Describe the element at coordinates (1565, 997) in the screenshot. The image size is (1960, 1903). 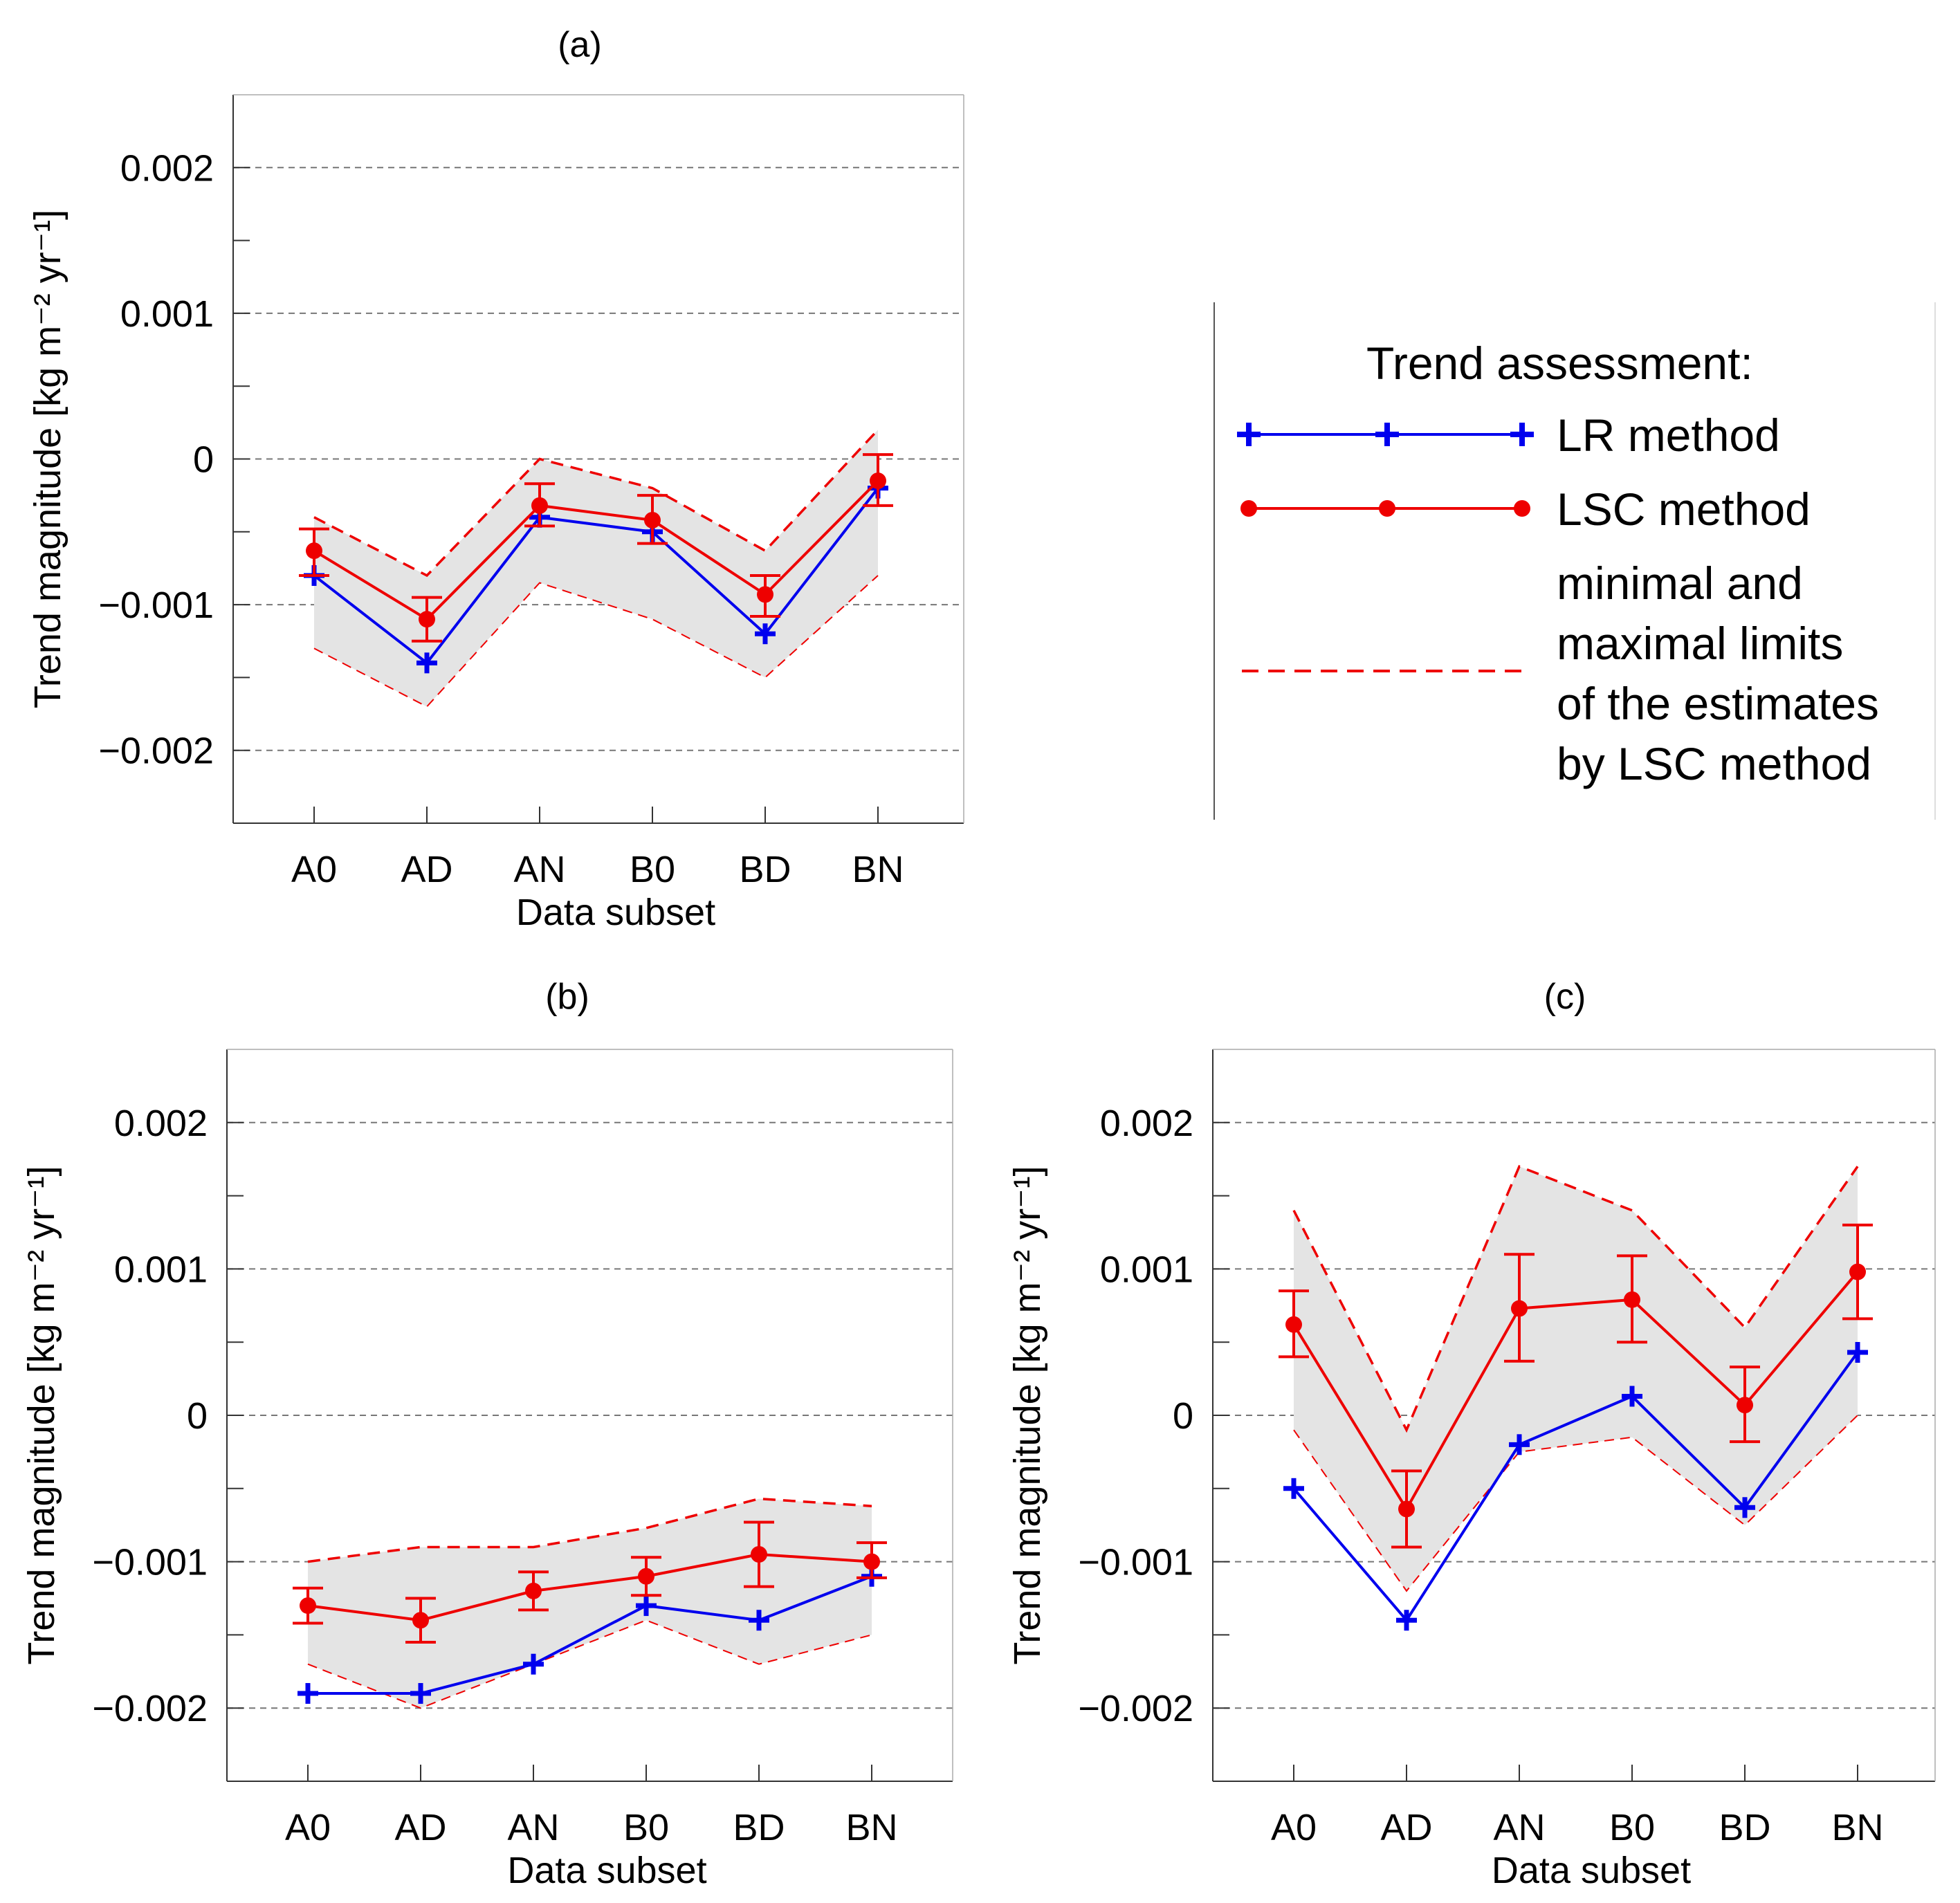
I see `panel-title: (c)` at that location.